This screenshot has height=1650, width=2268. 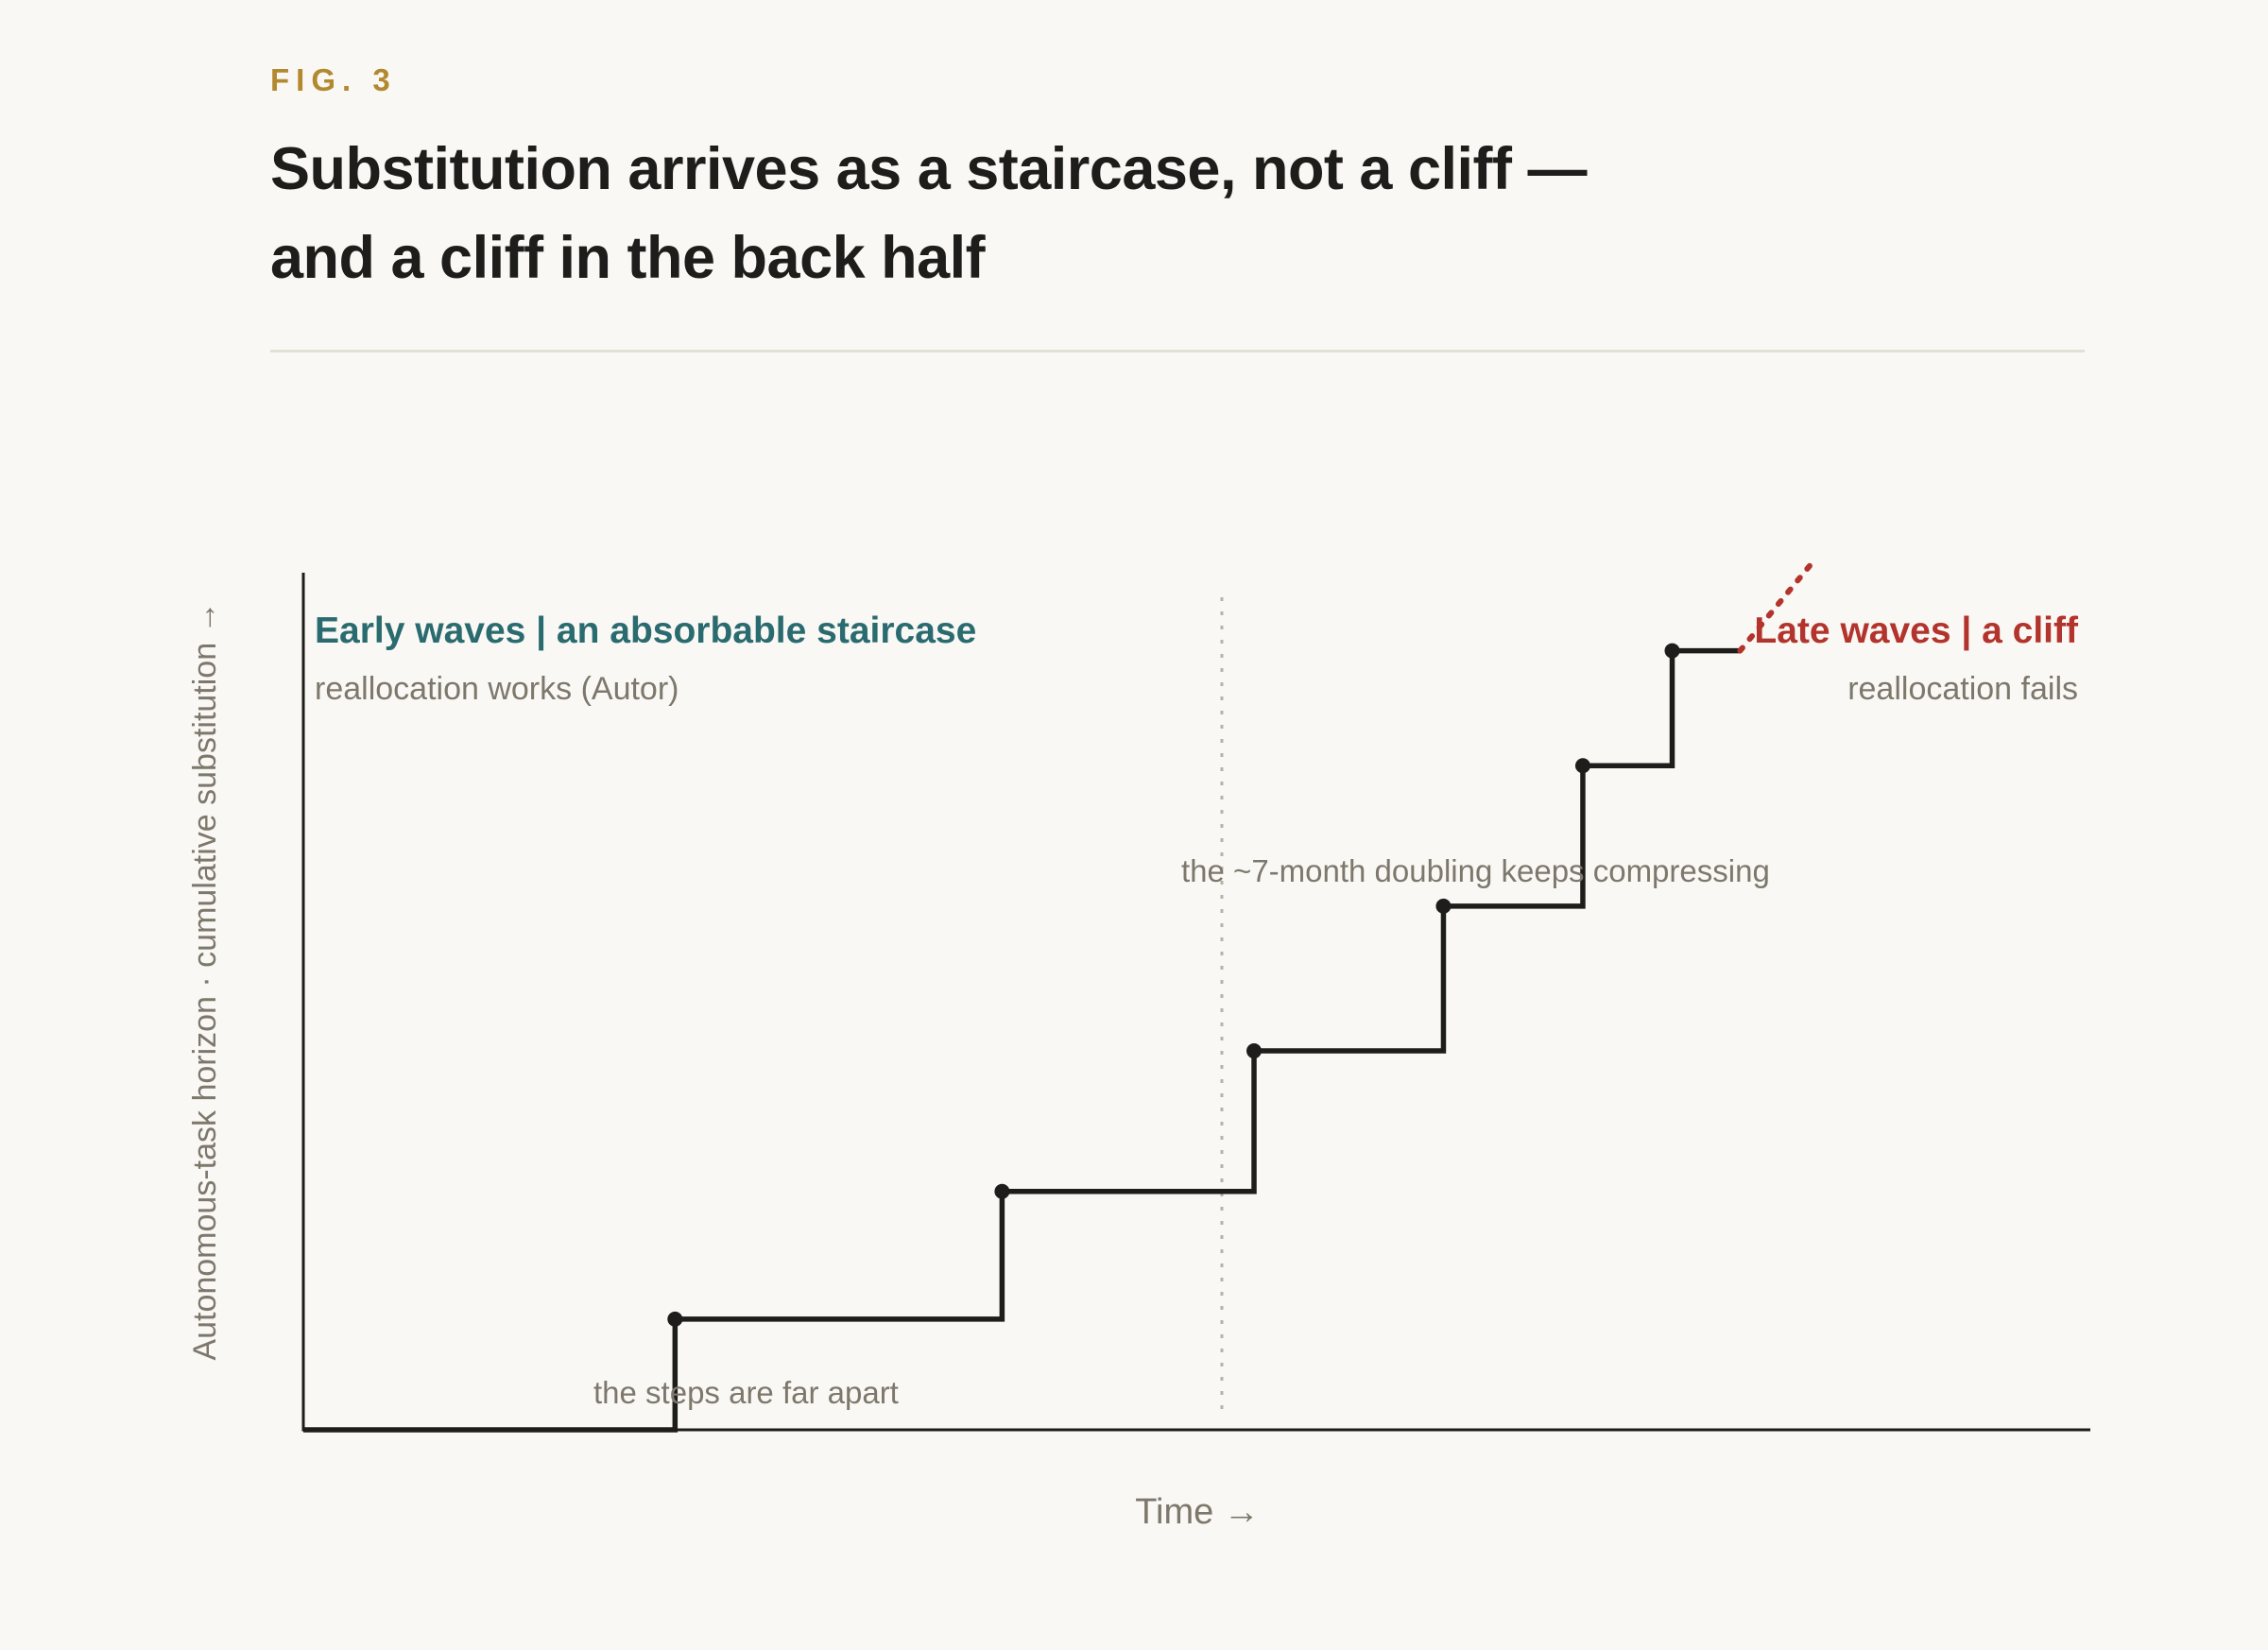 What do you see at coordinates (1962, 689) in the screenshot?
I see `late-waves-subtitle: reallocation fails` at bounding box center [1962, 689].